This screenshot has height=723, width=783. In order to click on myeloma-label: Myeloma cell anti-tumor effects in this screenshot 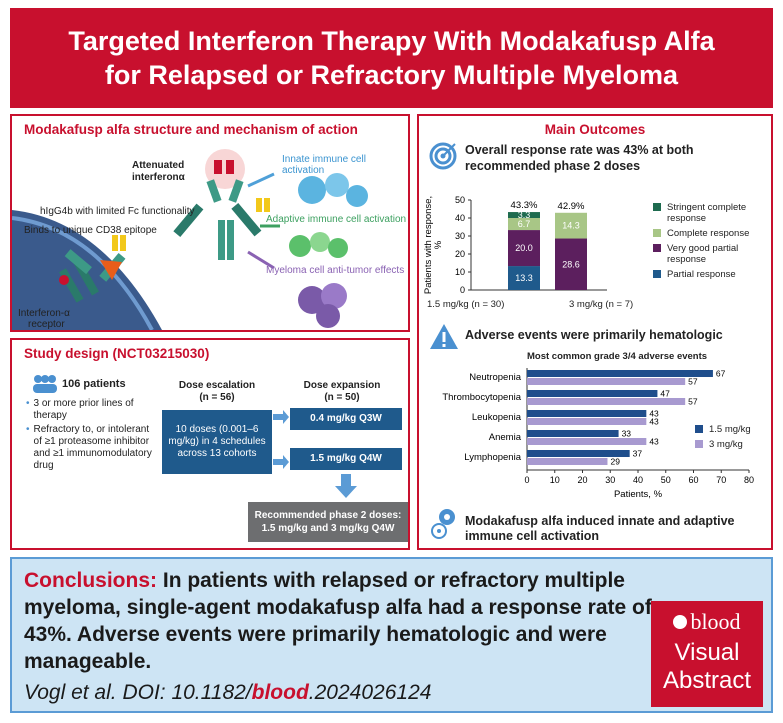, I will do `click(335, 270)`.